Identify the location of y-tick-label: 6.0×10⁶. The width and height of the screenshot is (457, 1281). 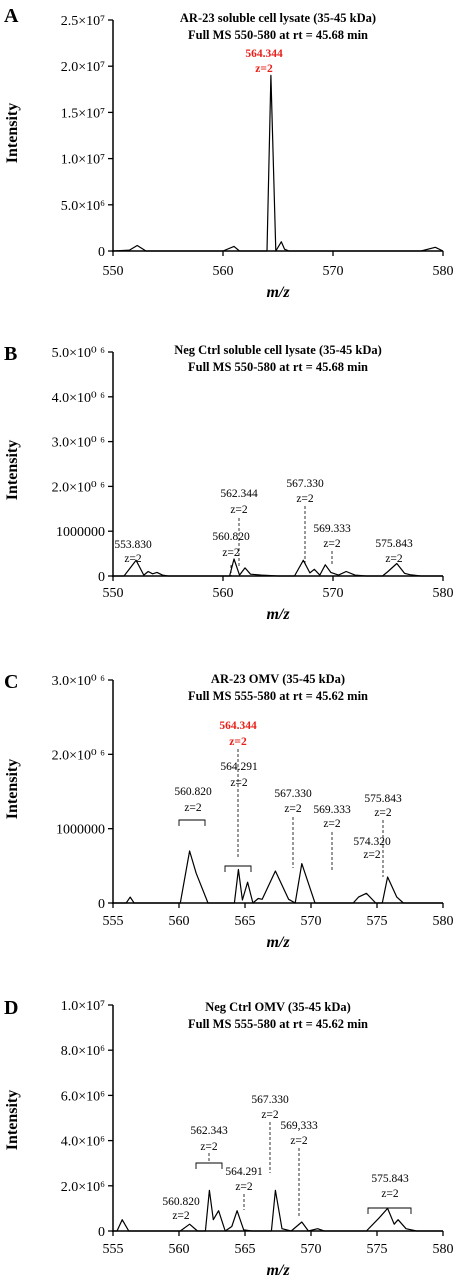
(83, 1096).